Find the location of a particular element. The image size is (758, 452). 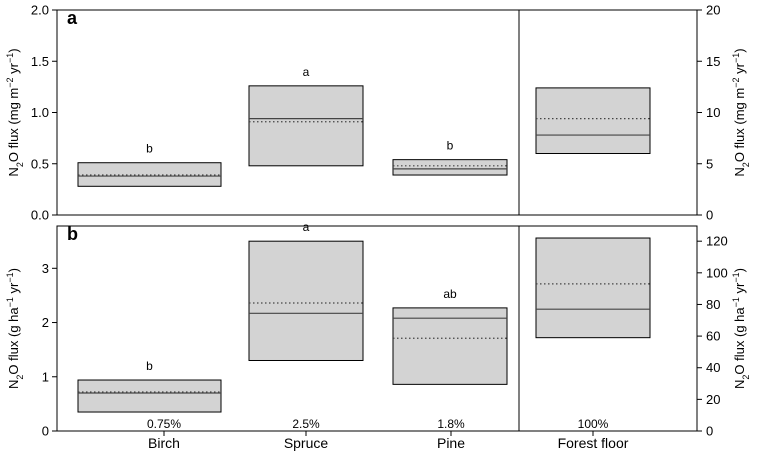

panel-b-label: b is located at coordinates (72, 234).